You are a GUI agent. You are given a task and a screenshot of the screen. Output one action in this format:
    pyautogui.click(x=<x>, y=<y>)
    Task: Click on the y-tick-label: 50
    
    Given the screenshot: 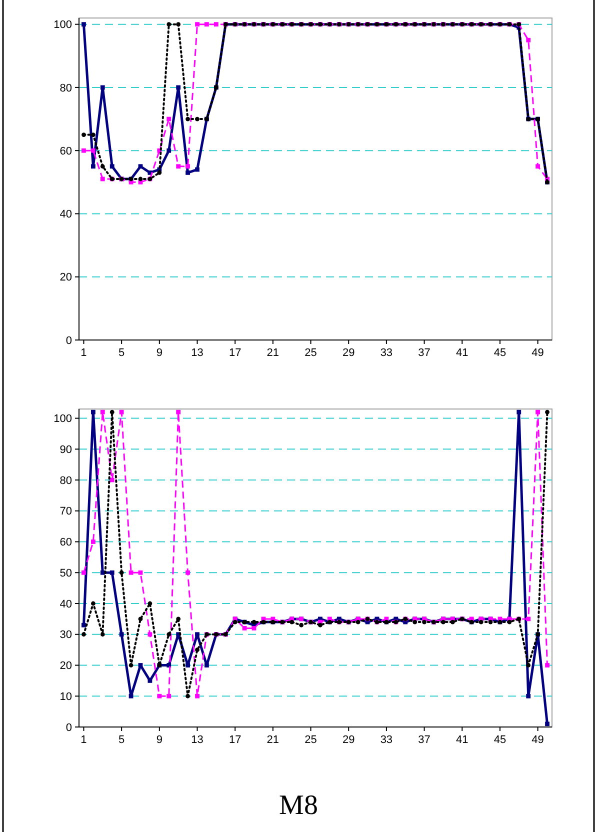 What is the action you would take?
    pyautogui.click(x=66, y=573)
    